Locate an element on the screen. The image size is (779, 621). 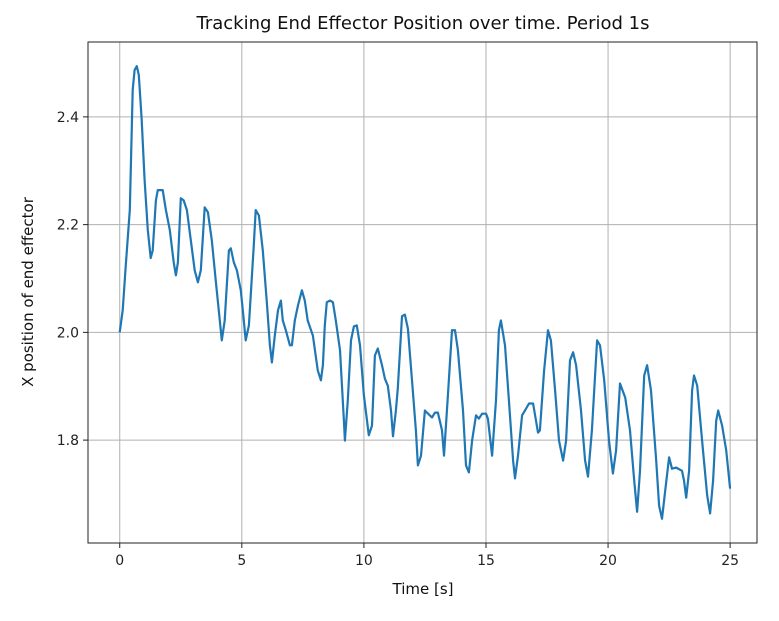
y-axis-label: X position of end effector is located at coordinates (28, 291).